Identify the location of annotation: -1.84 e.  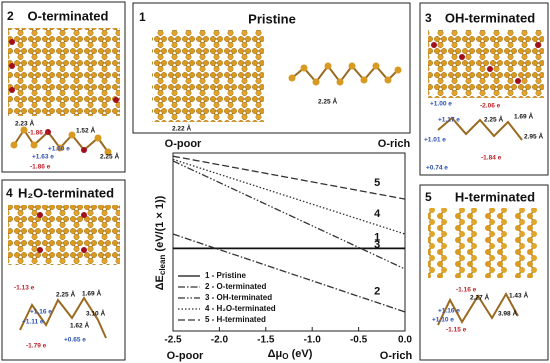
(491, 158).